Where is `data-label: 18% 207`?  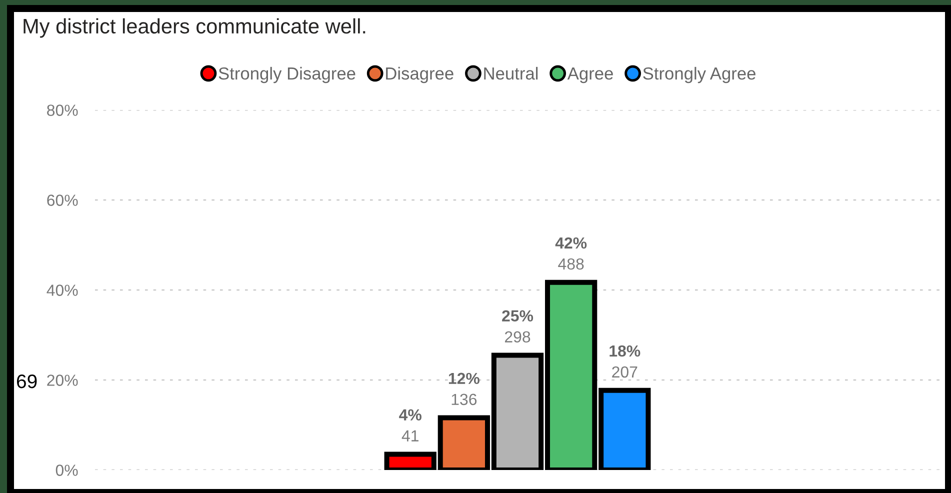 data-label: 18% 207 is located at coordinates (625, 361).